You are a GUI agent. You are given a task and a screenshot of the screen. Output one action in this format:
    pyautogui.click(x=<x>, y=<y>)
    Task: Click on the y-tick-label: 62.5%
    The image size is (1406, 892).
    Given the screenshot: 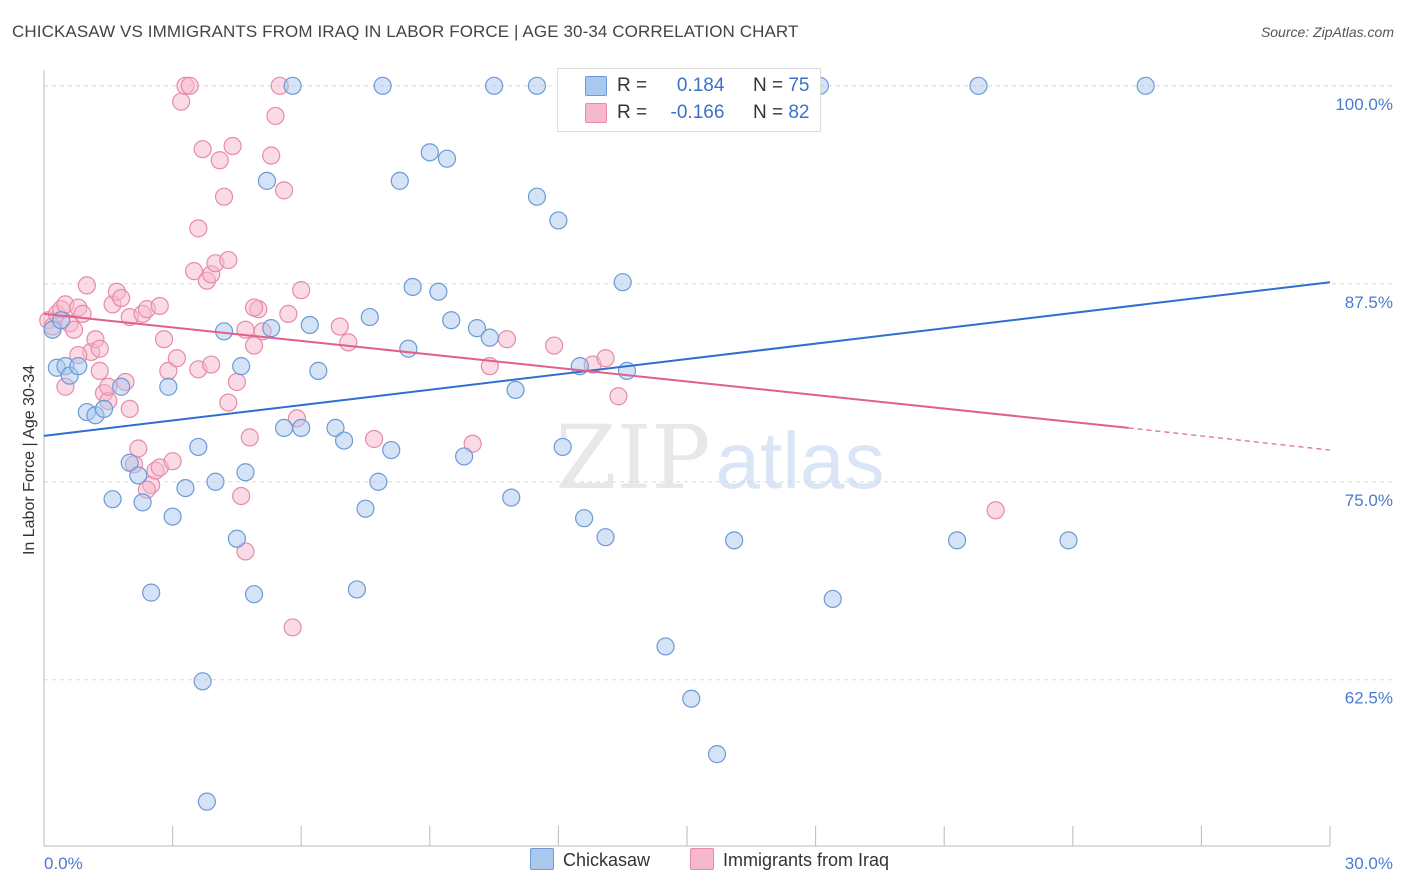 What is the action you would take?
    pyautogui.click(x=1369, y=698)
    